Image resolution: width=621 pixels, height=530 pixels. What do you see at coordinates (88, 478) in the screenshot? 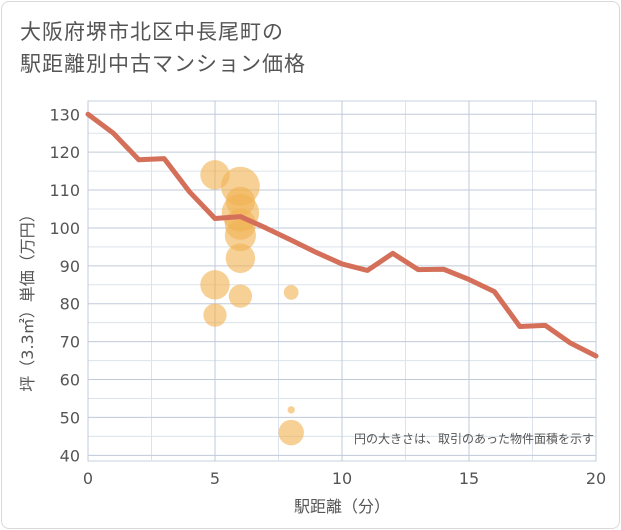
I see `x-tick-label: 0` at bounding box center [88, 478].